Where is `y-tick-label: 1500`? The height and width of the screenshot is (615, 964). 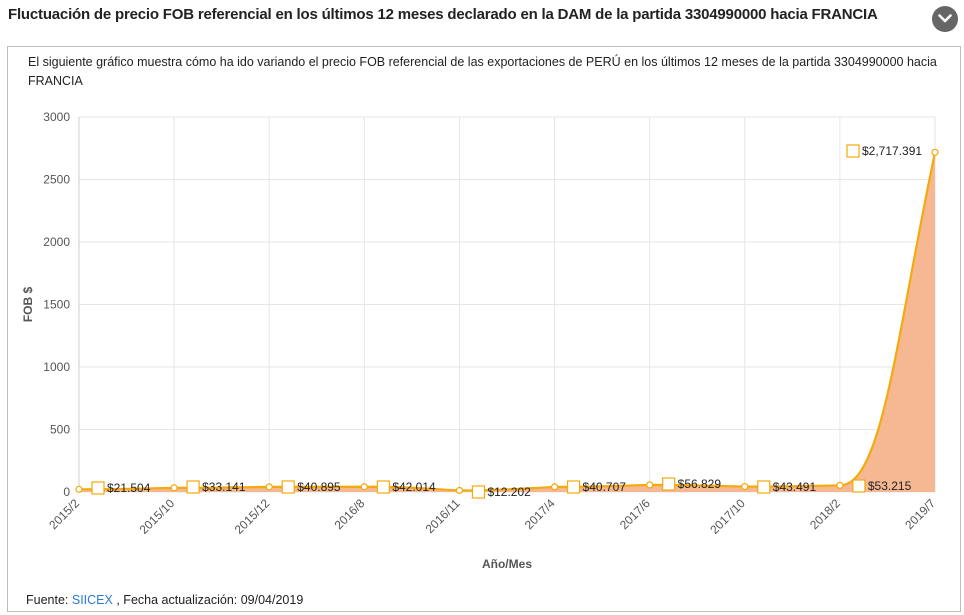 y-tick-label: 1500 is located at coordinates (56, 305).